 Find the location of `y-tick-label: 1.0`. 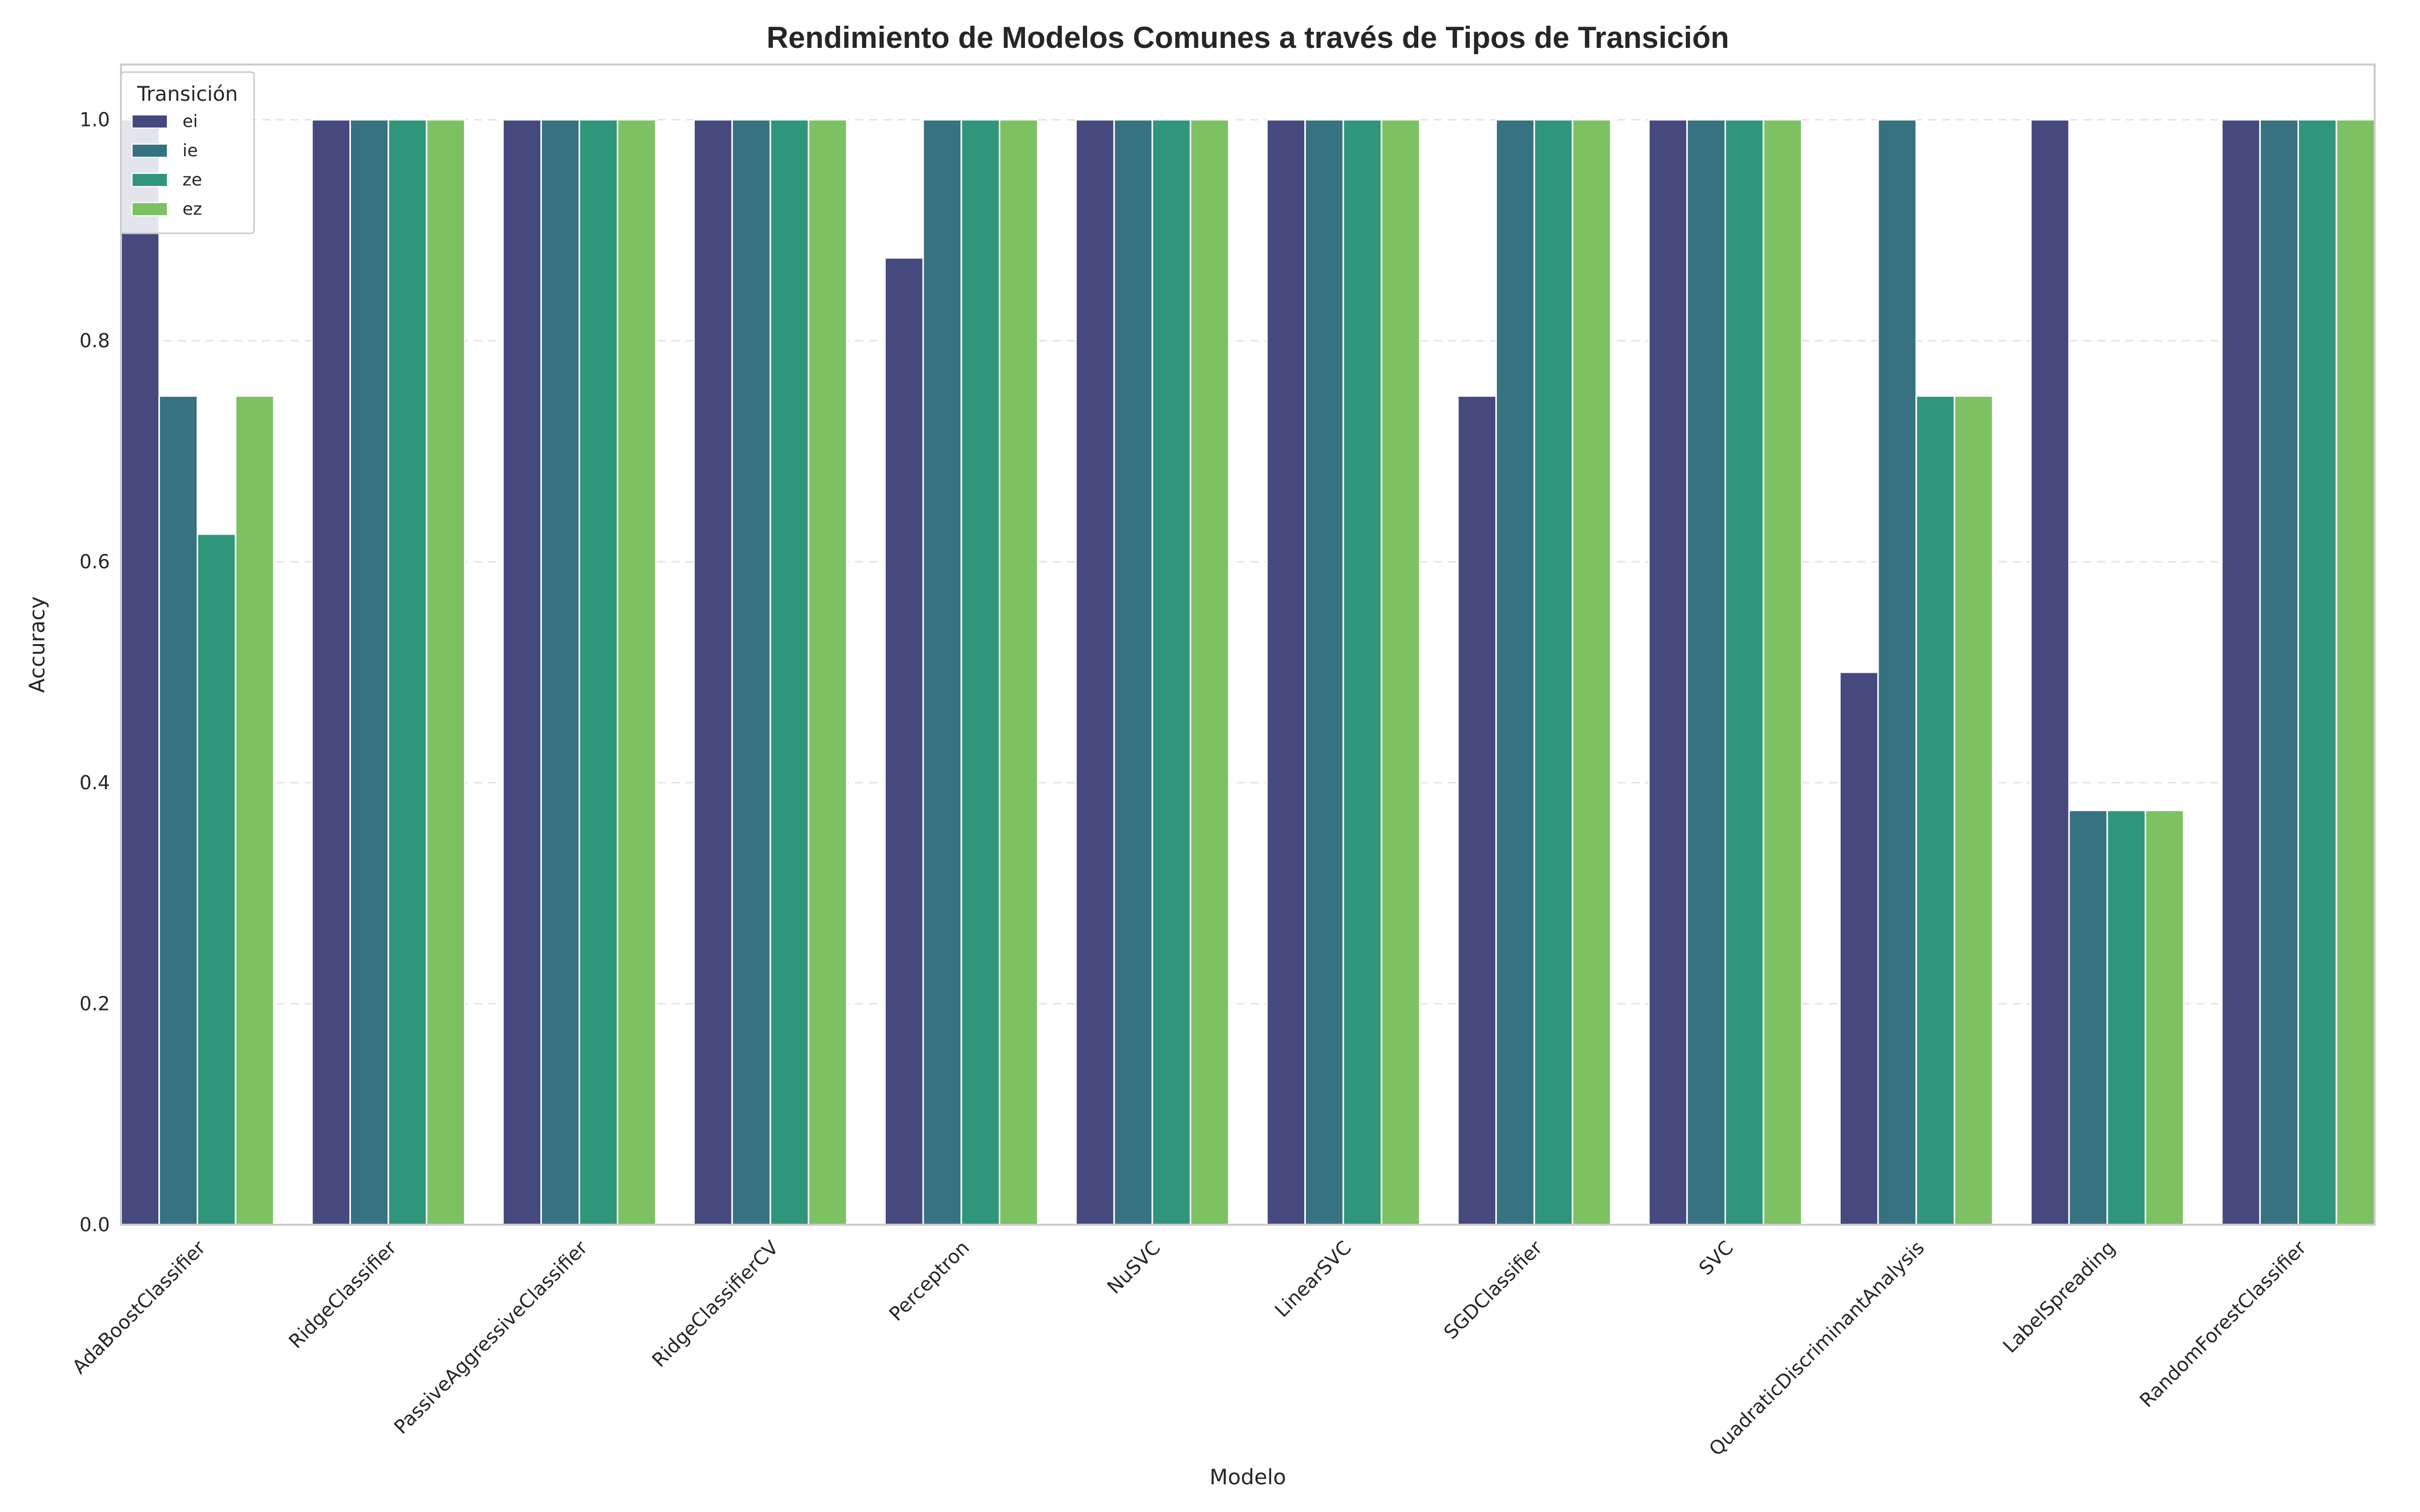

y-tick-label: 1.0 is located at coordinates (95, 120).